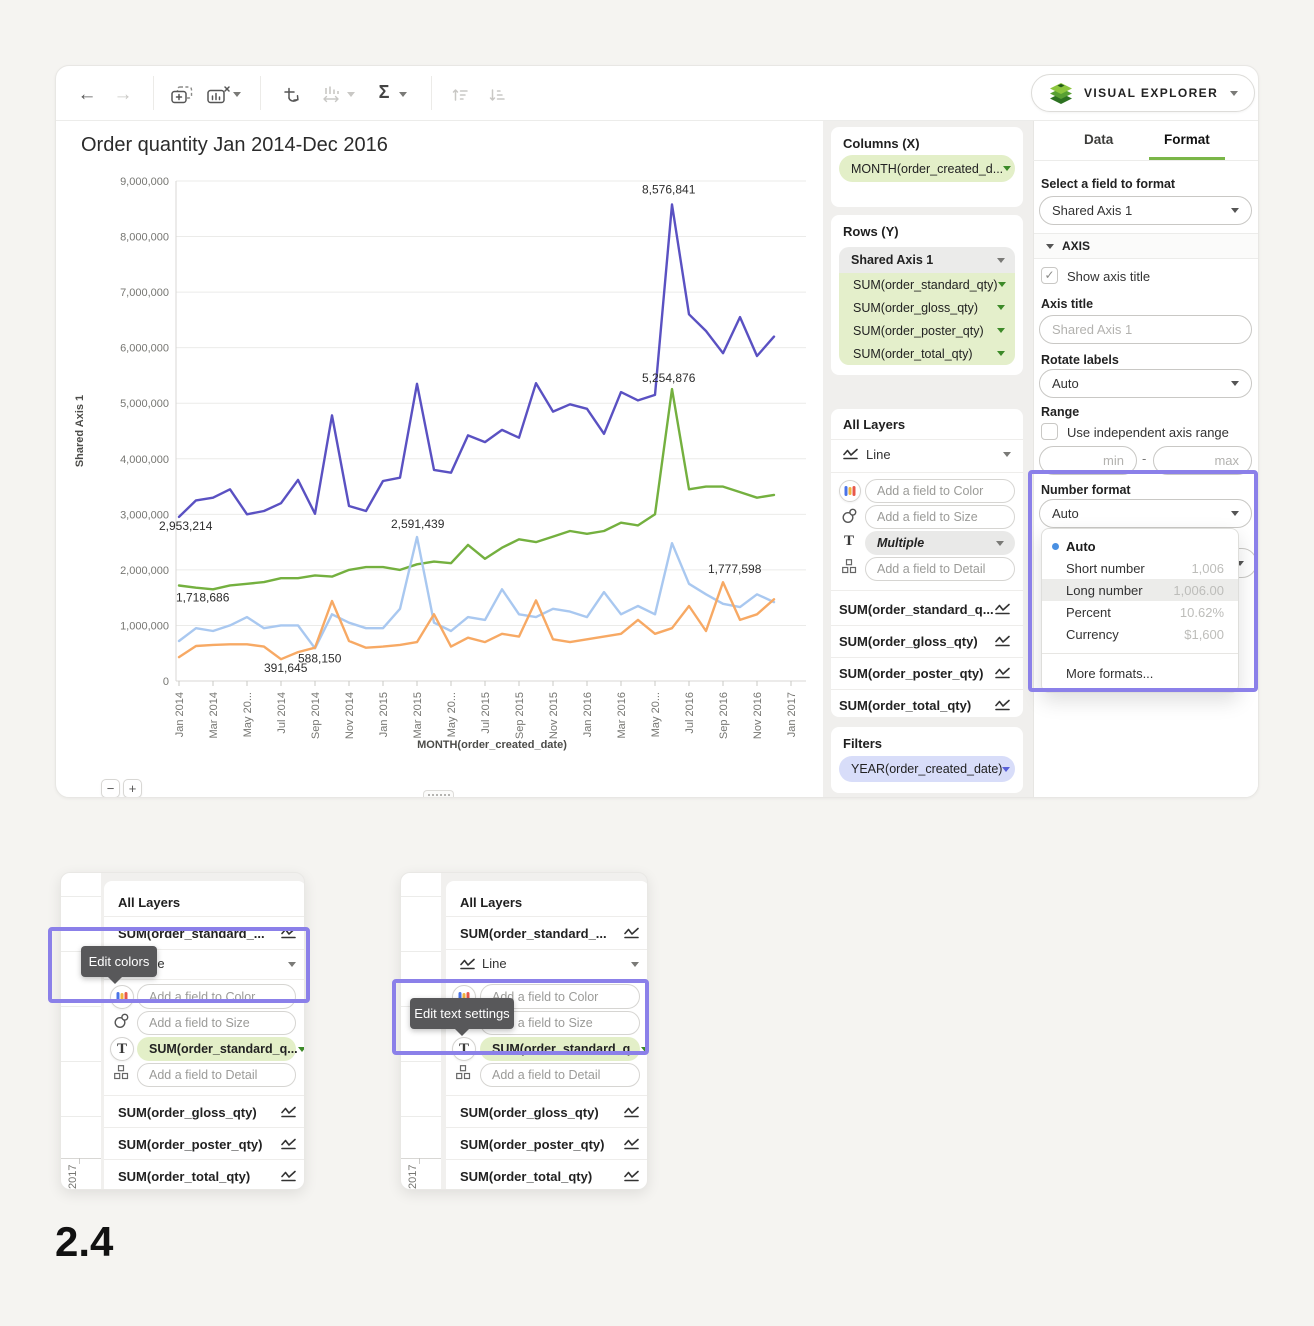  I want to click on duplicate-chart-icon, so click(182, 95).